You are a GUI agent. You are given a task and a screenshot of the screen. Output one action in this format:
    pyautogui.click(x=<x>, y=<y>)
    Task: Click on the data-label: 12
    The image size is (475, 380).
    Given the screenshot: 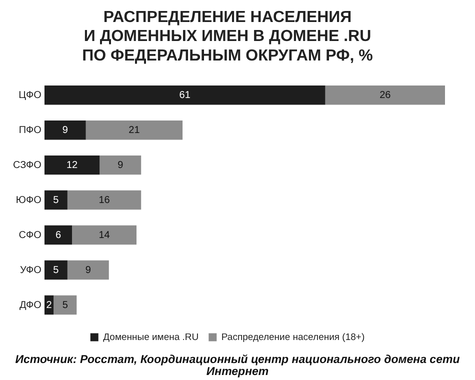 What is the action you would take?
    pyautogui.click(x=72, y=165)
    